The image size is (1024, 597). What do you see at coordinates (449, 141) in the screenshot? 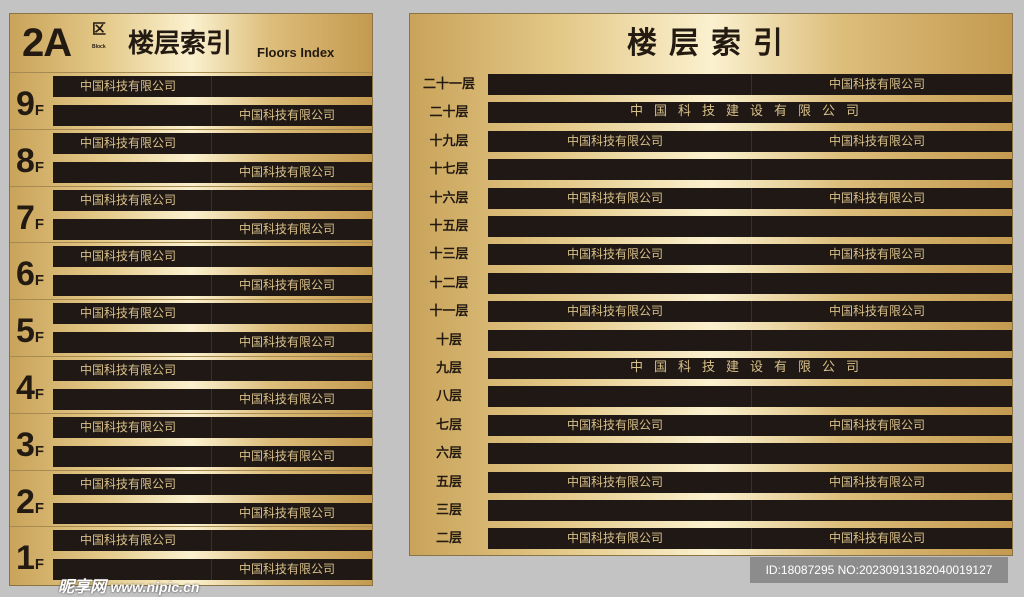
I see `floor-label: 十九层` at bounding box center [449, 141].